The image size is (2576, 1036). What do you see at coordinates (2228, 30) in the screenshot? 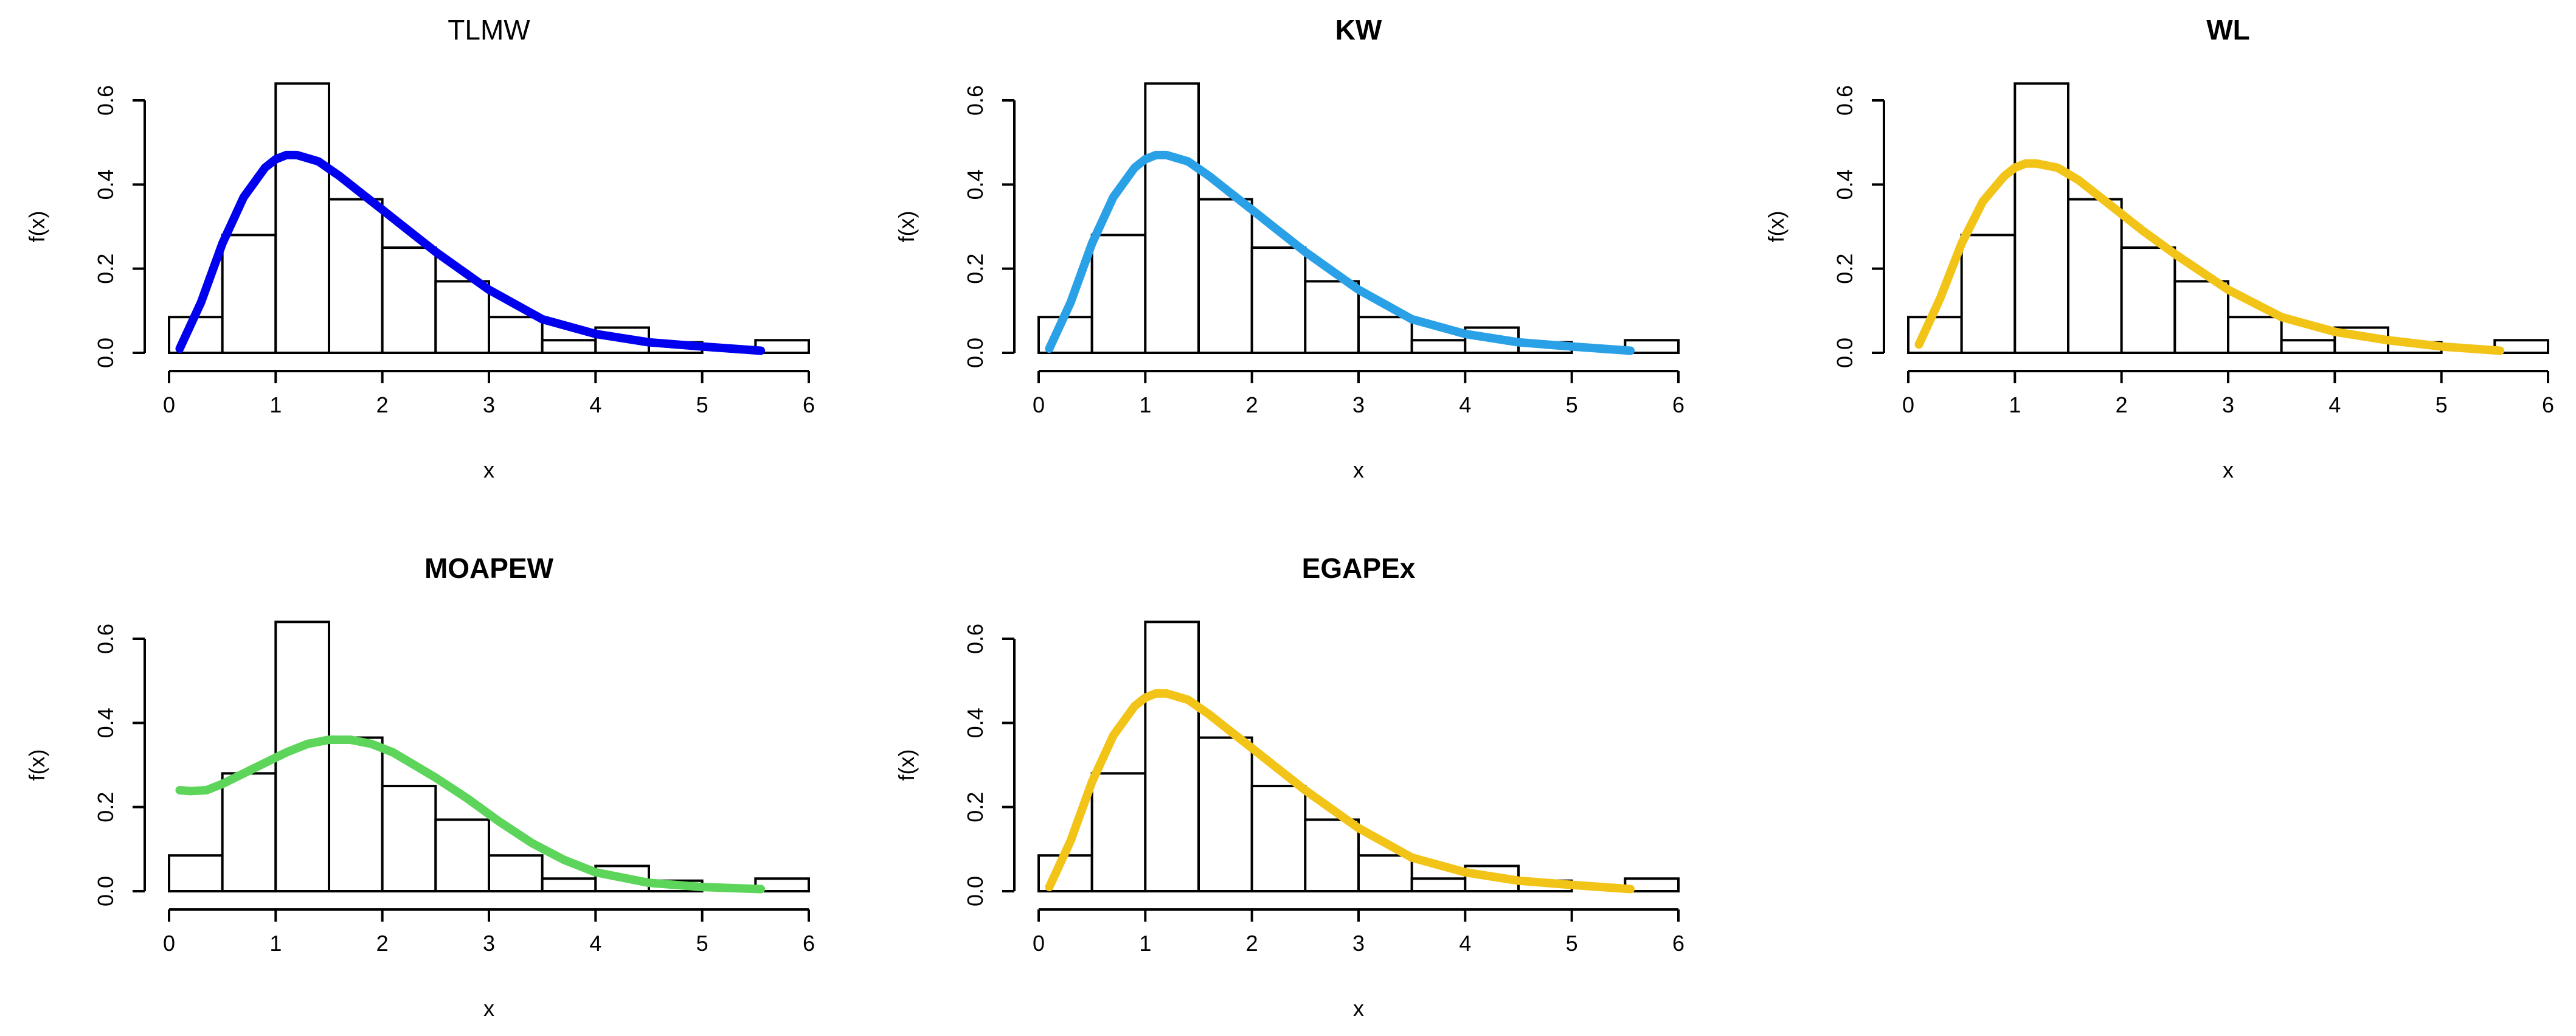
I see `chart-title: WL` at bounding box center [2228, 30].